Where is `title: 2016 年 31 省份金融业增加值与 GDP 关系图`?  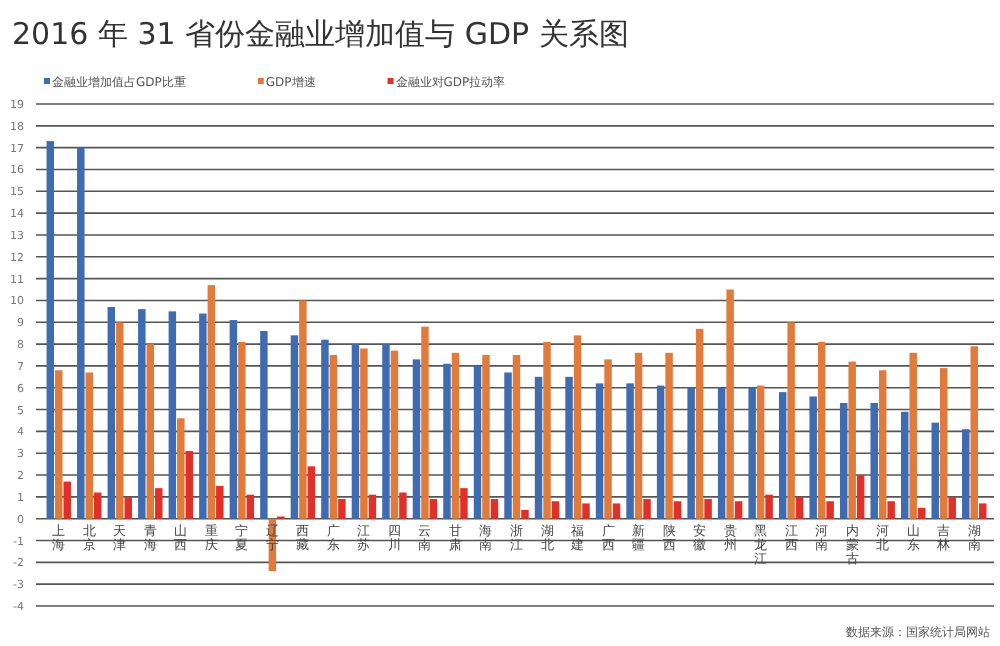
title: 2016 年 31 省份金融业增加值与 GDP 关系图 is located at coordinates (320, 34).